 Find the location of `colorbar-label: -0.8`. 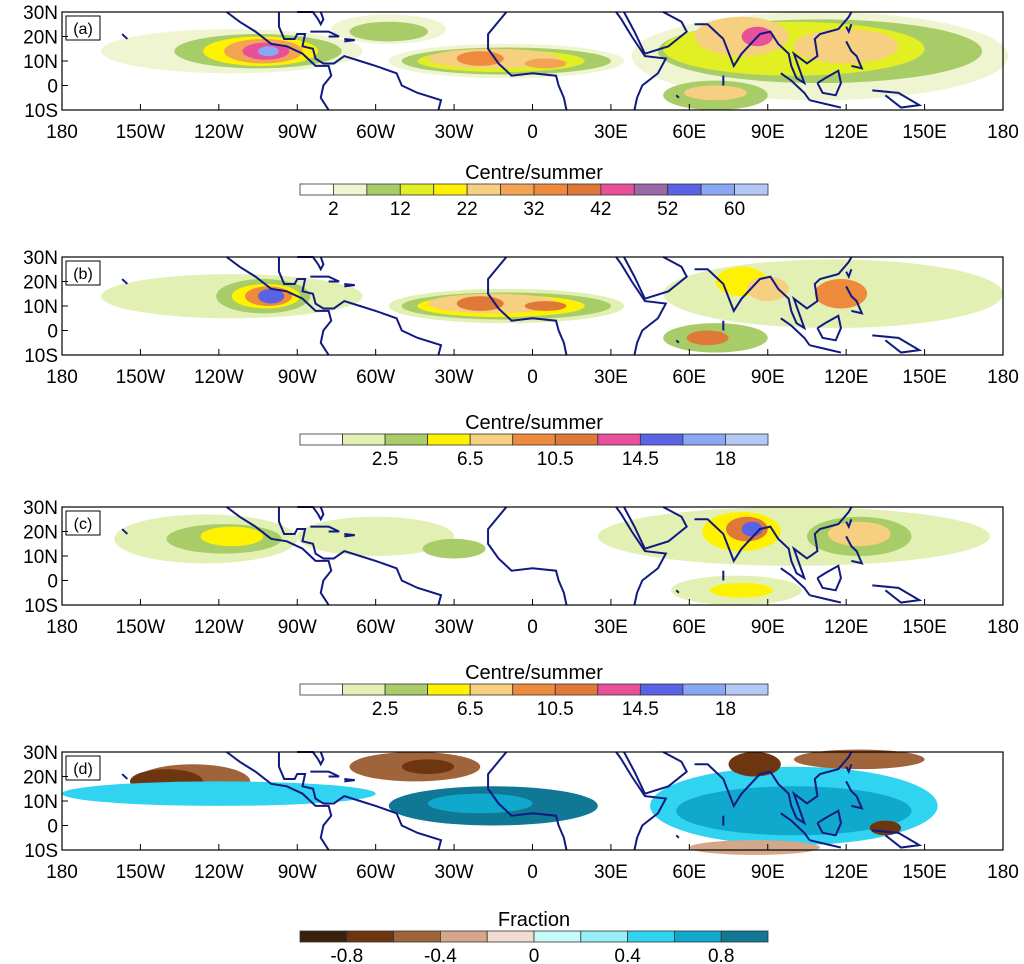

colorbar-label: -0.8 is located at coordinates (346, 955).